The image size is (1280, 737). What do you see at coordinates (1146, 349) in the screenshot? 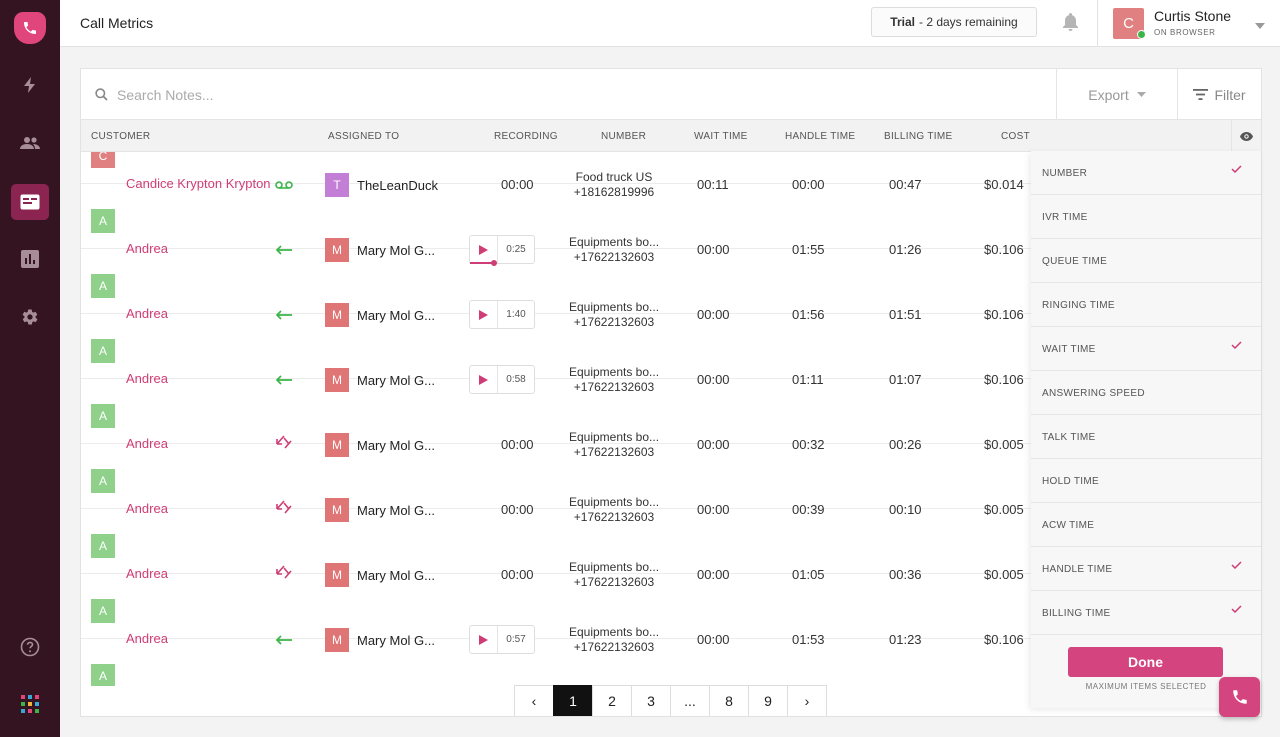
I see `column-option: WAIT TIME` at bounding box center [1146, 349].